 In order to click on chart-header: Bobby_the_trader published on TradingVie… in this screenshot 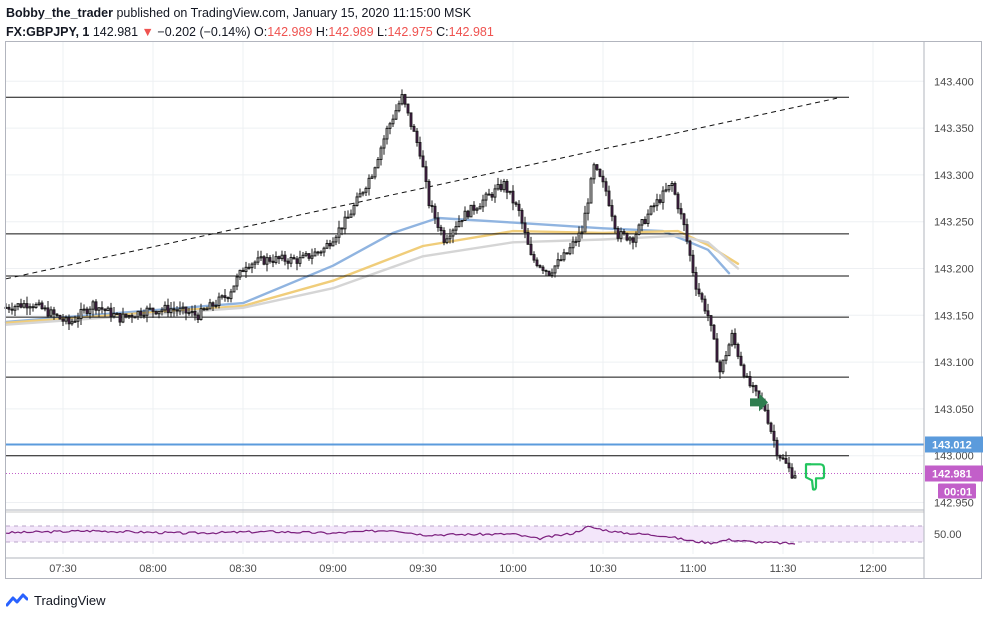, I will do `click(496, 23)`.